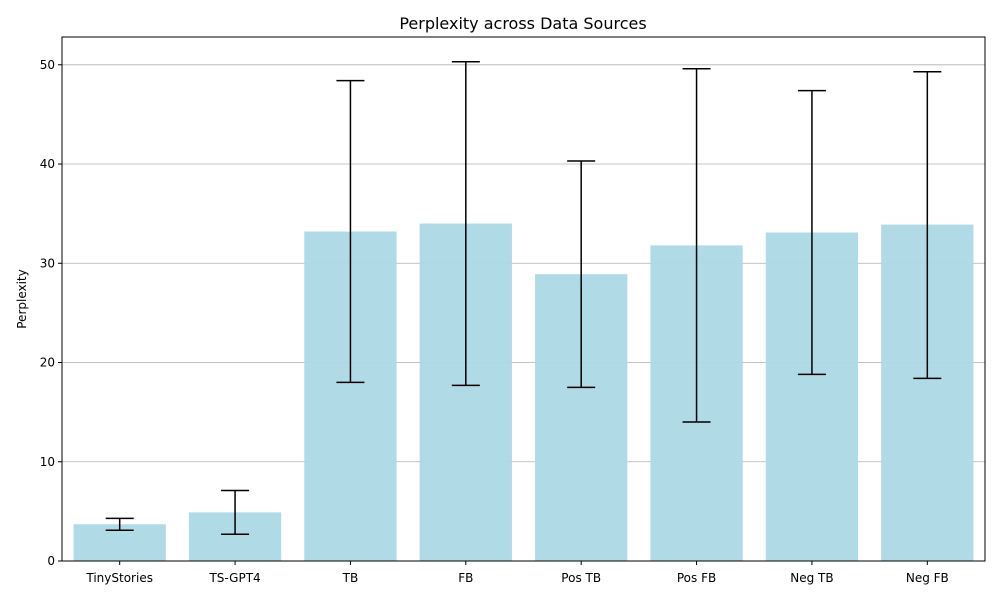 This screenshot has height=600, width=1000. I want to click on y-tick-label: 0, so click(51, 561).